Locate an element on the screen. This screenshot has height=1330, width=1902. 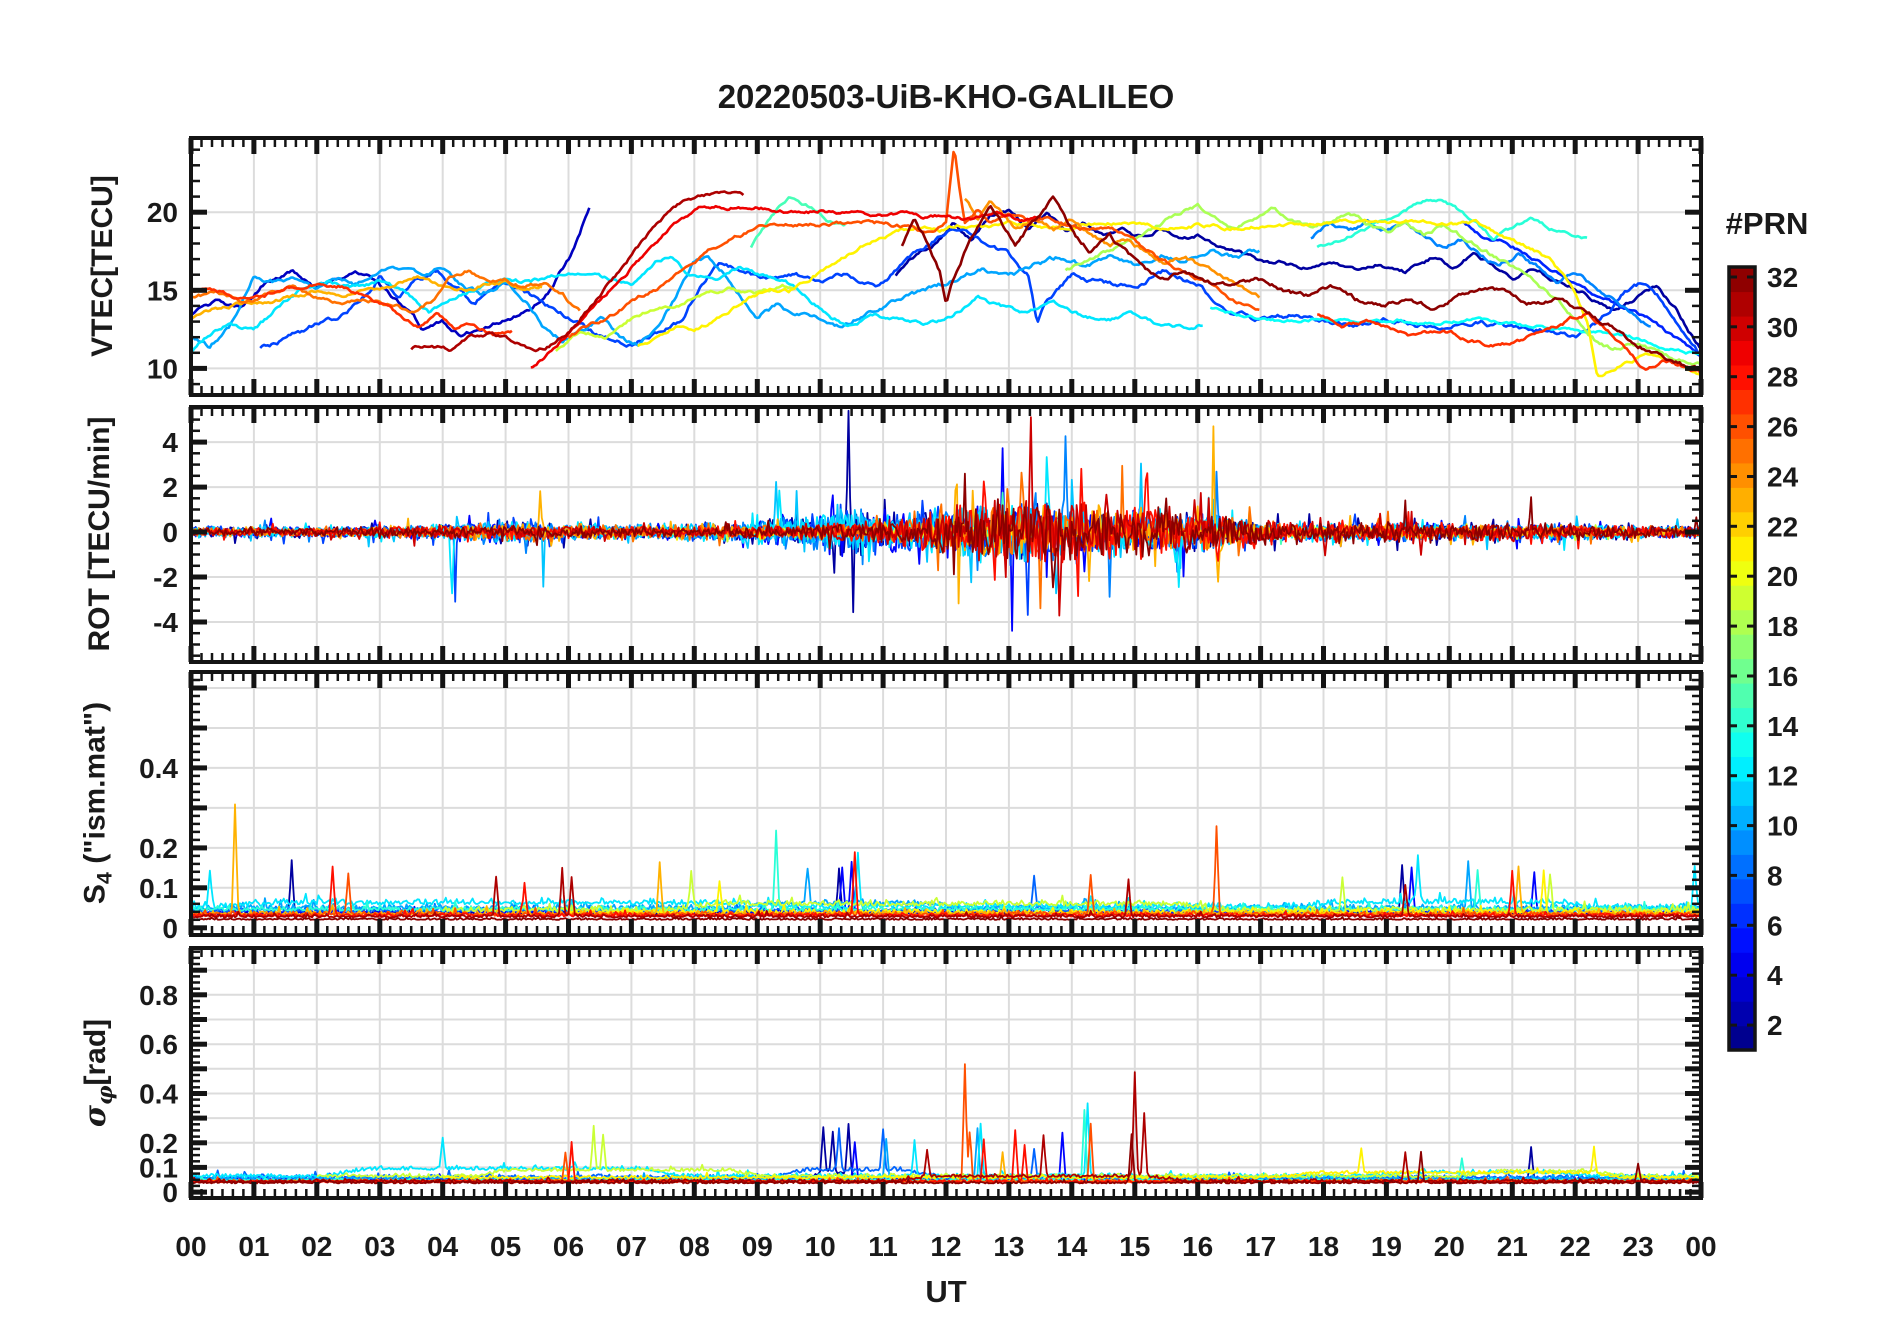
y-axis-label-rot-text: ROT [TECU/min] is located at coordinates (99, 534).